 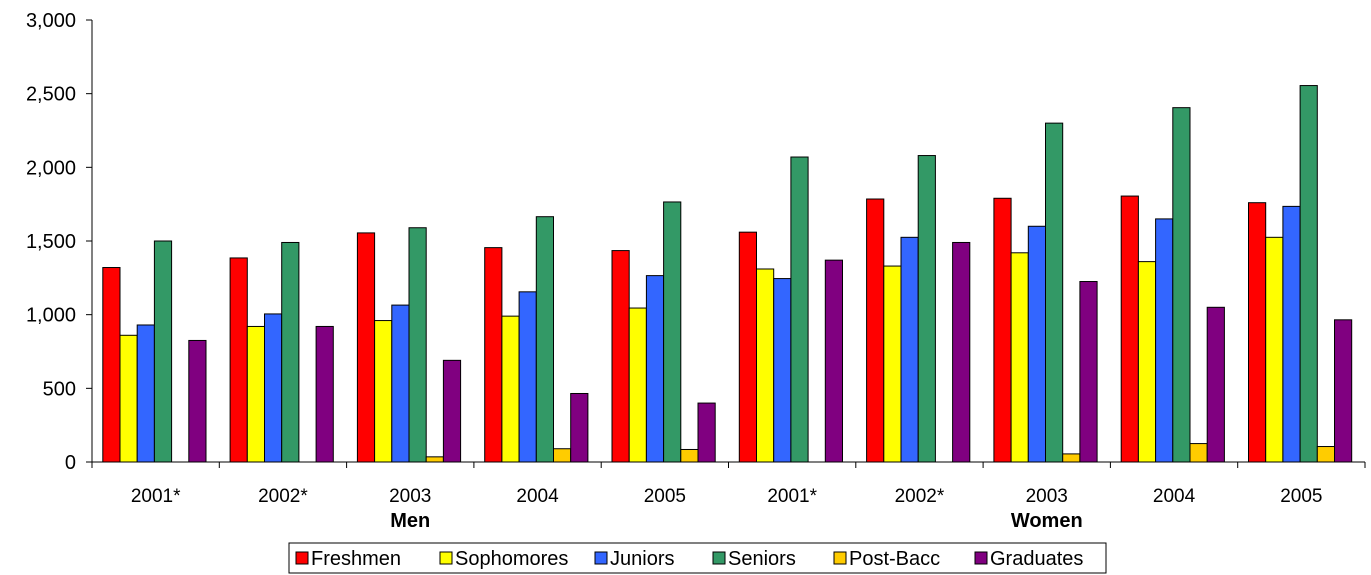 What do you see at coordinates (642, 559) in the screenshot?
I see `legend-label-juniors: Juniors` at bounding box center [642, 559].